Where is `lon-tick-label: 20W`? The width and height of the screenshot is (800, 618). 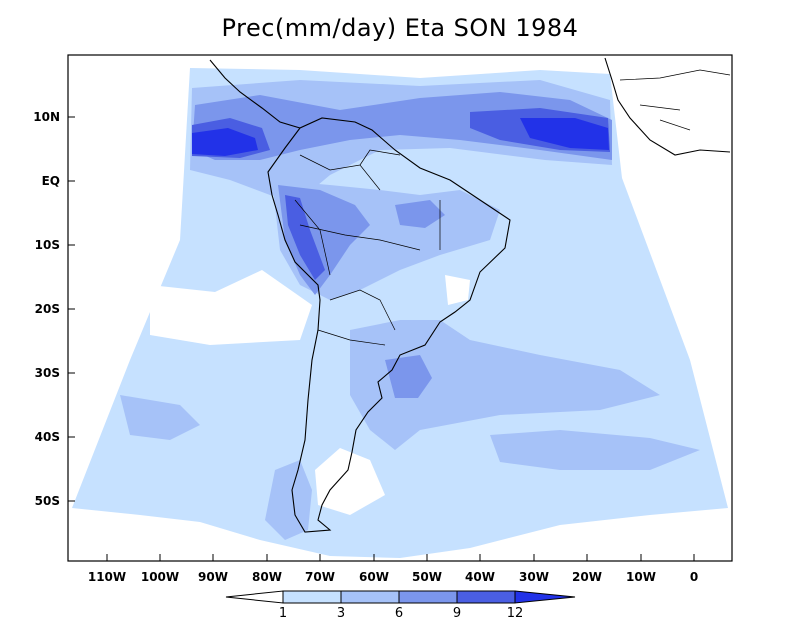
lon-tick-label: 20W is located at coordinates (587, 577).